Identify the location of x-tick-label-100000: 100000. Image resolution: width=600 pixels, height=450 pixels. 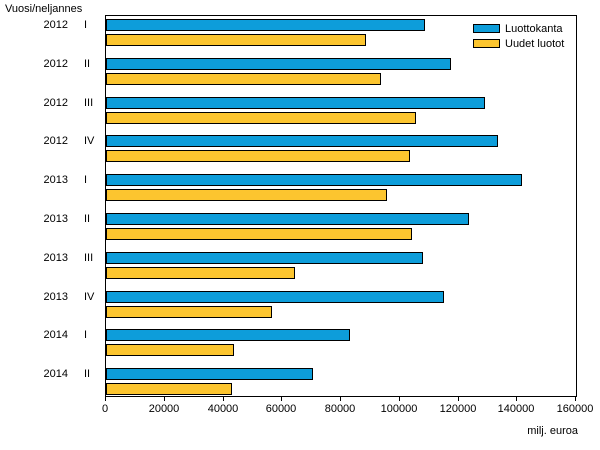
(399, 409).